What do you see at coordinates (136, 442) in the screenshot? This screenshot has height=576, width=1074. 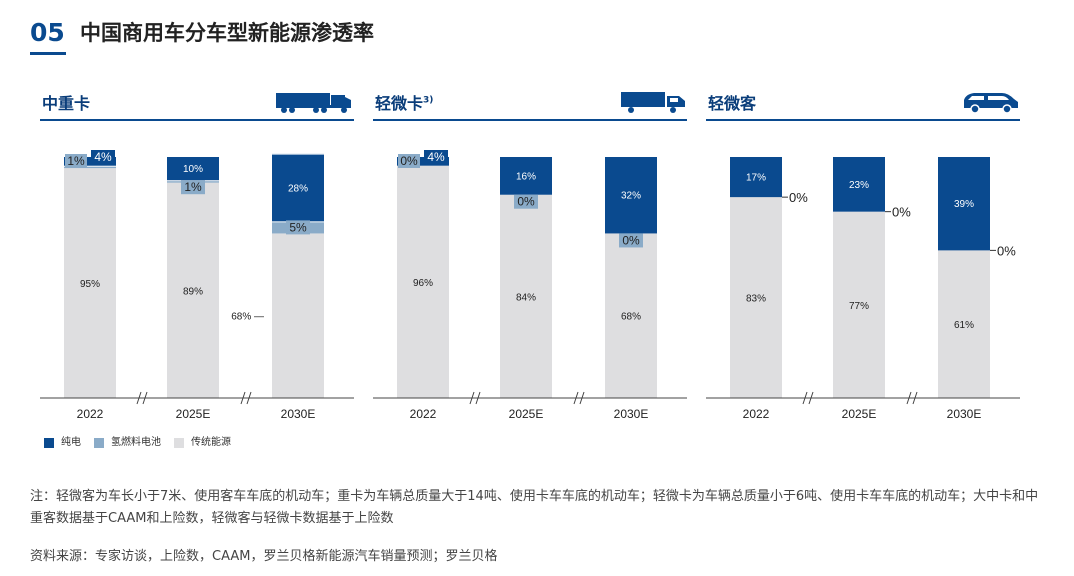 I see `legend-label: 氢燃料电池` at bounding box center [136, 442].